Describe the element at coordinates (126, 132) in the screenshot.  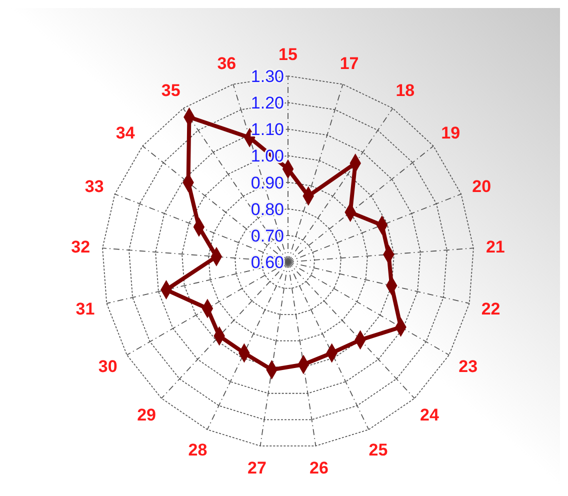
I see `spoke-label: 34` at that location.